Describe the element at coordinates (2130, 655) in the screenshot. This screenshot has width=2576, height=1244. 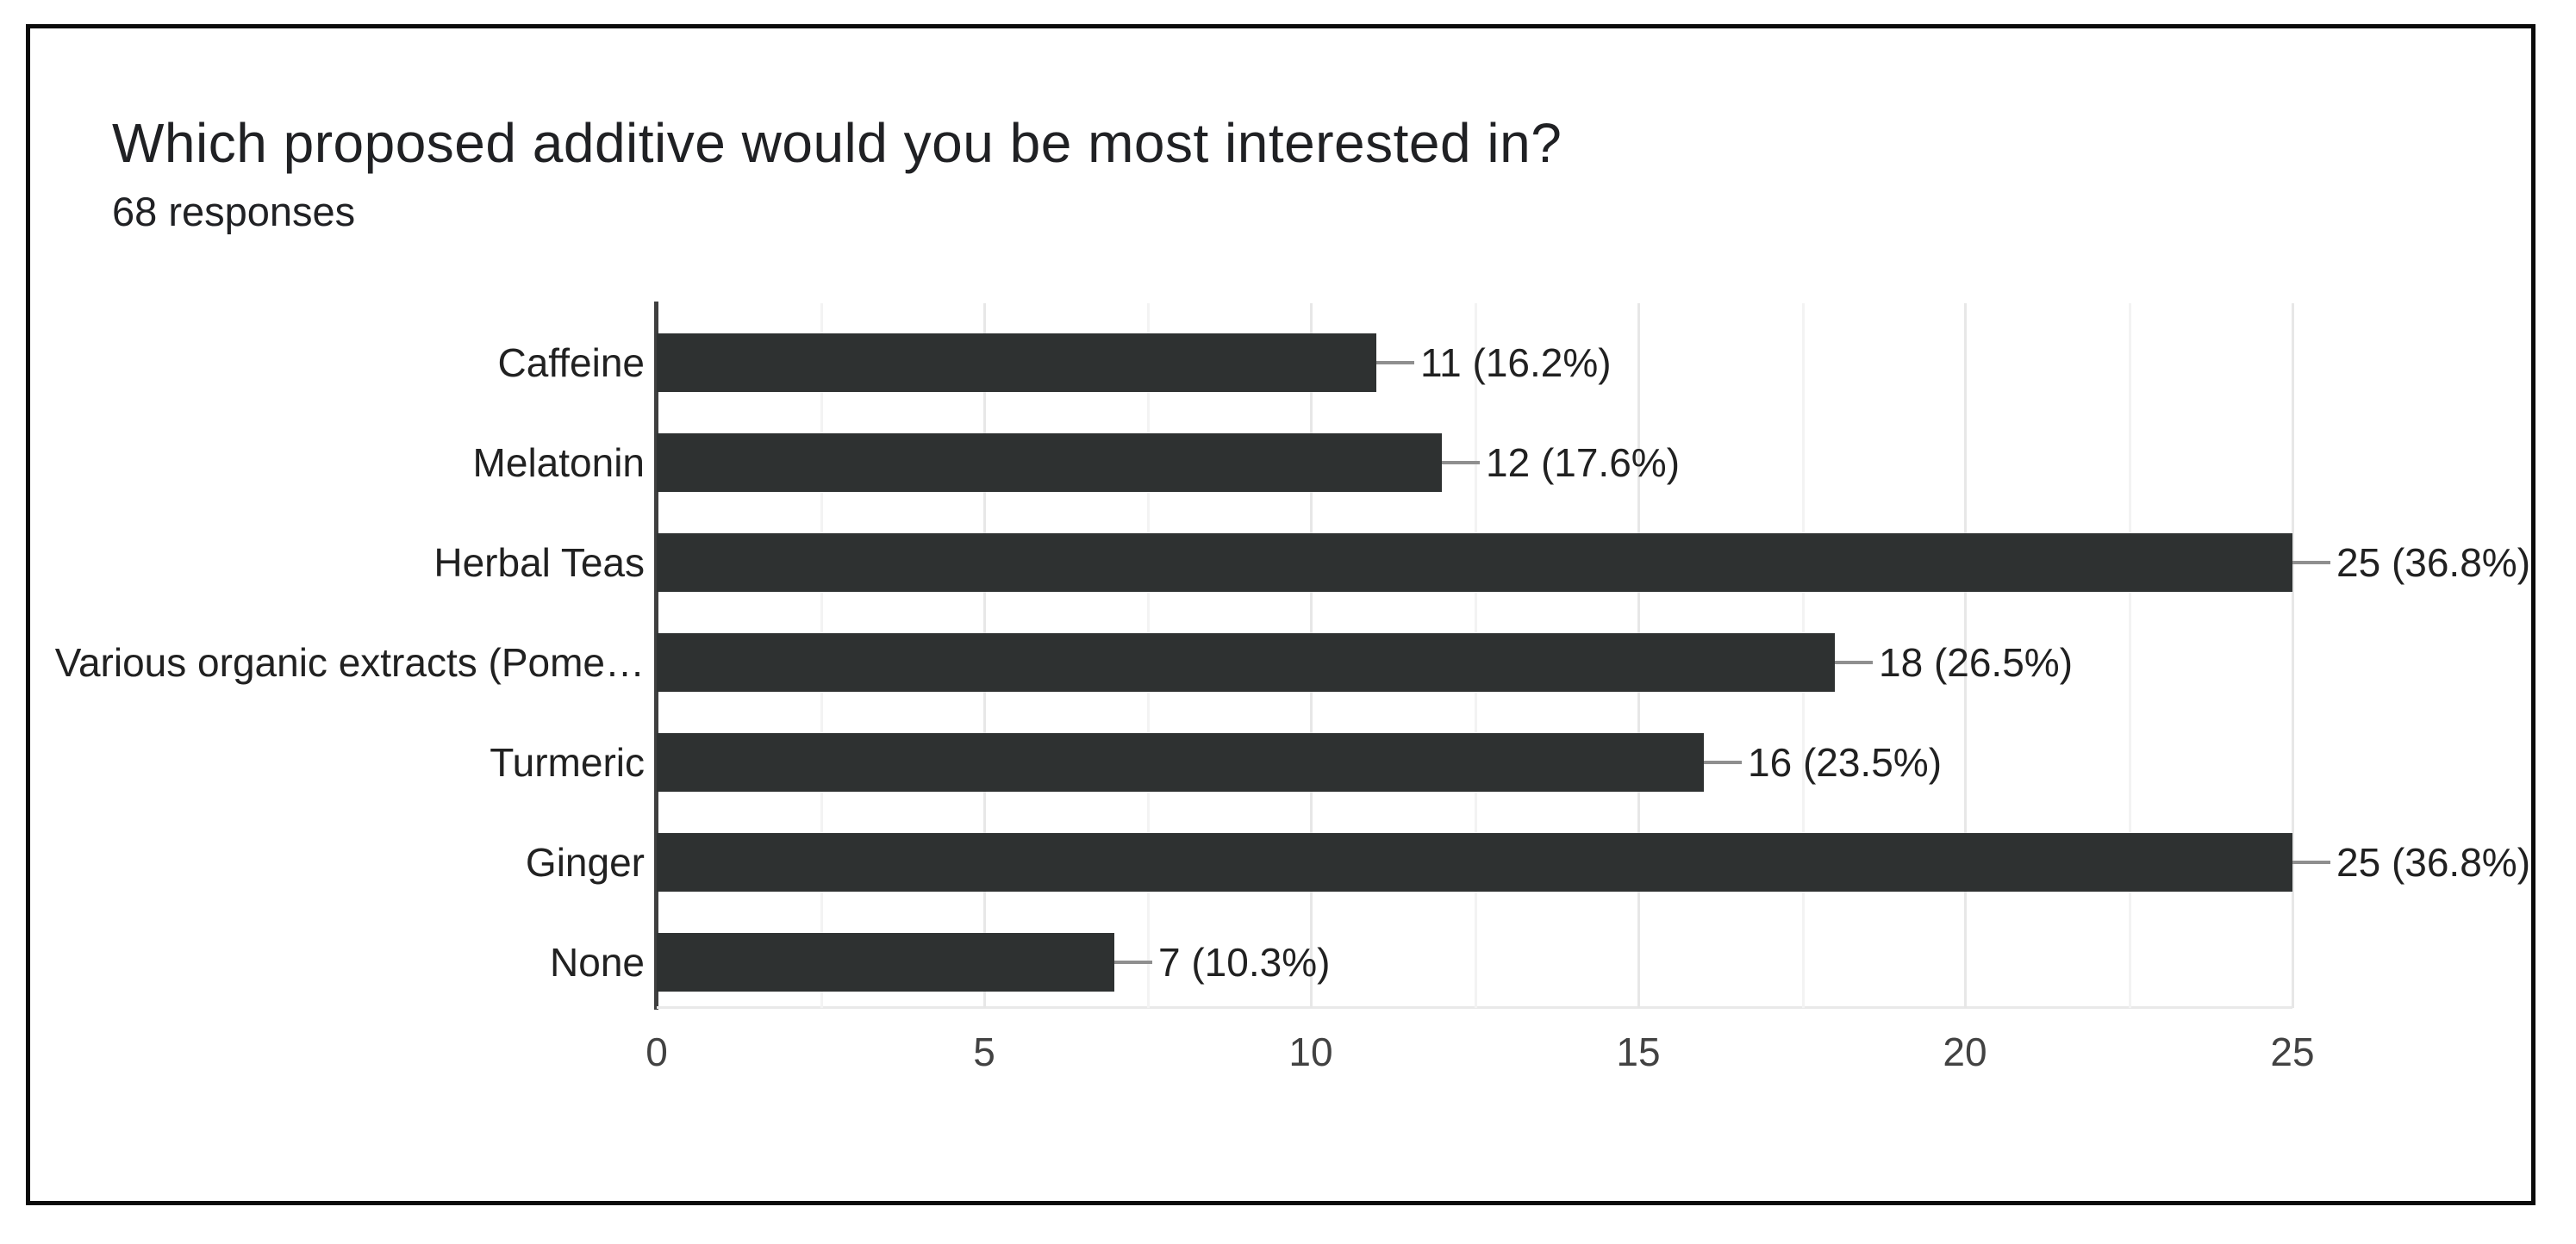
I see `minor-gridline` at that location.